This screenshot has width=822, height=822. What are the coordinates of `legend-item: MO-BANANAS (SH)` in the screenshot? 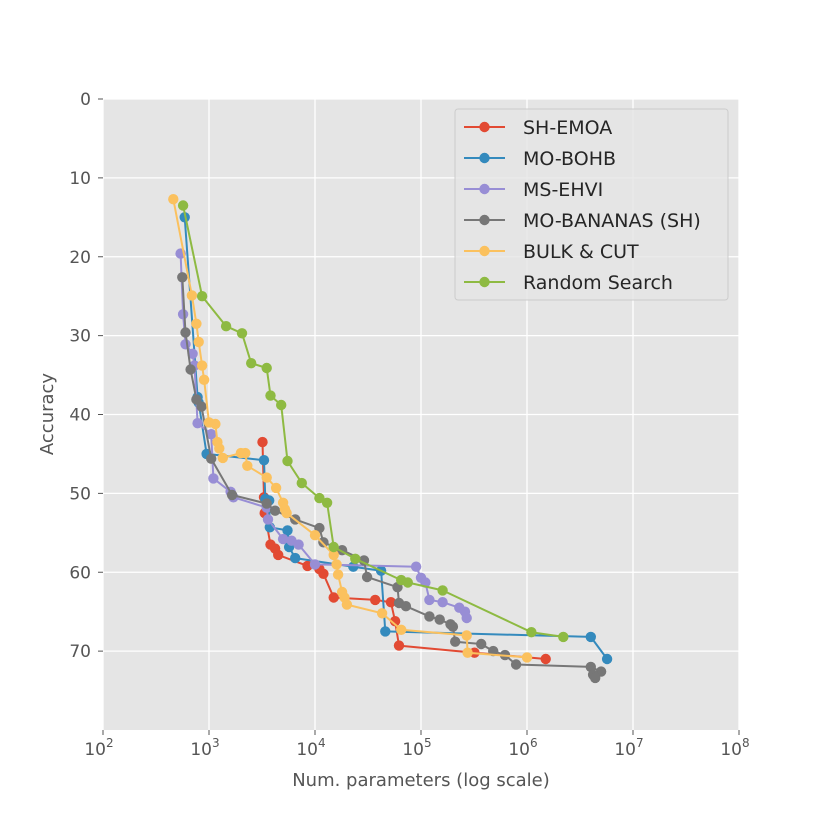 It's located at (582, 221).